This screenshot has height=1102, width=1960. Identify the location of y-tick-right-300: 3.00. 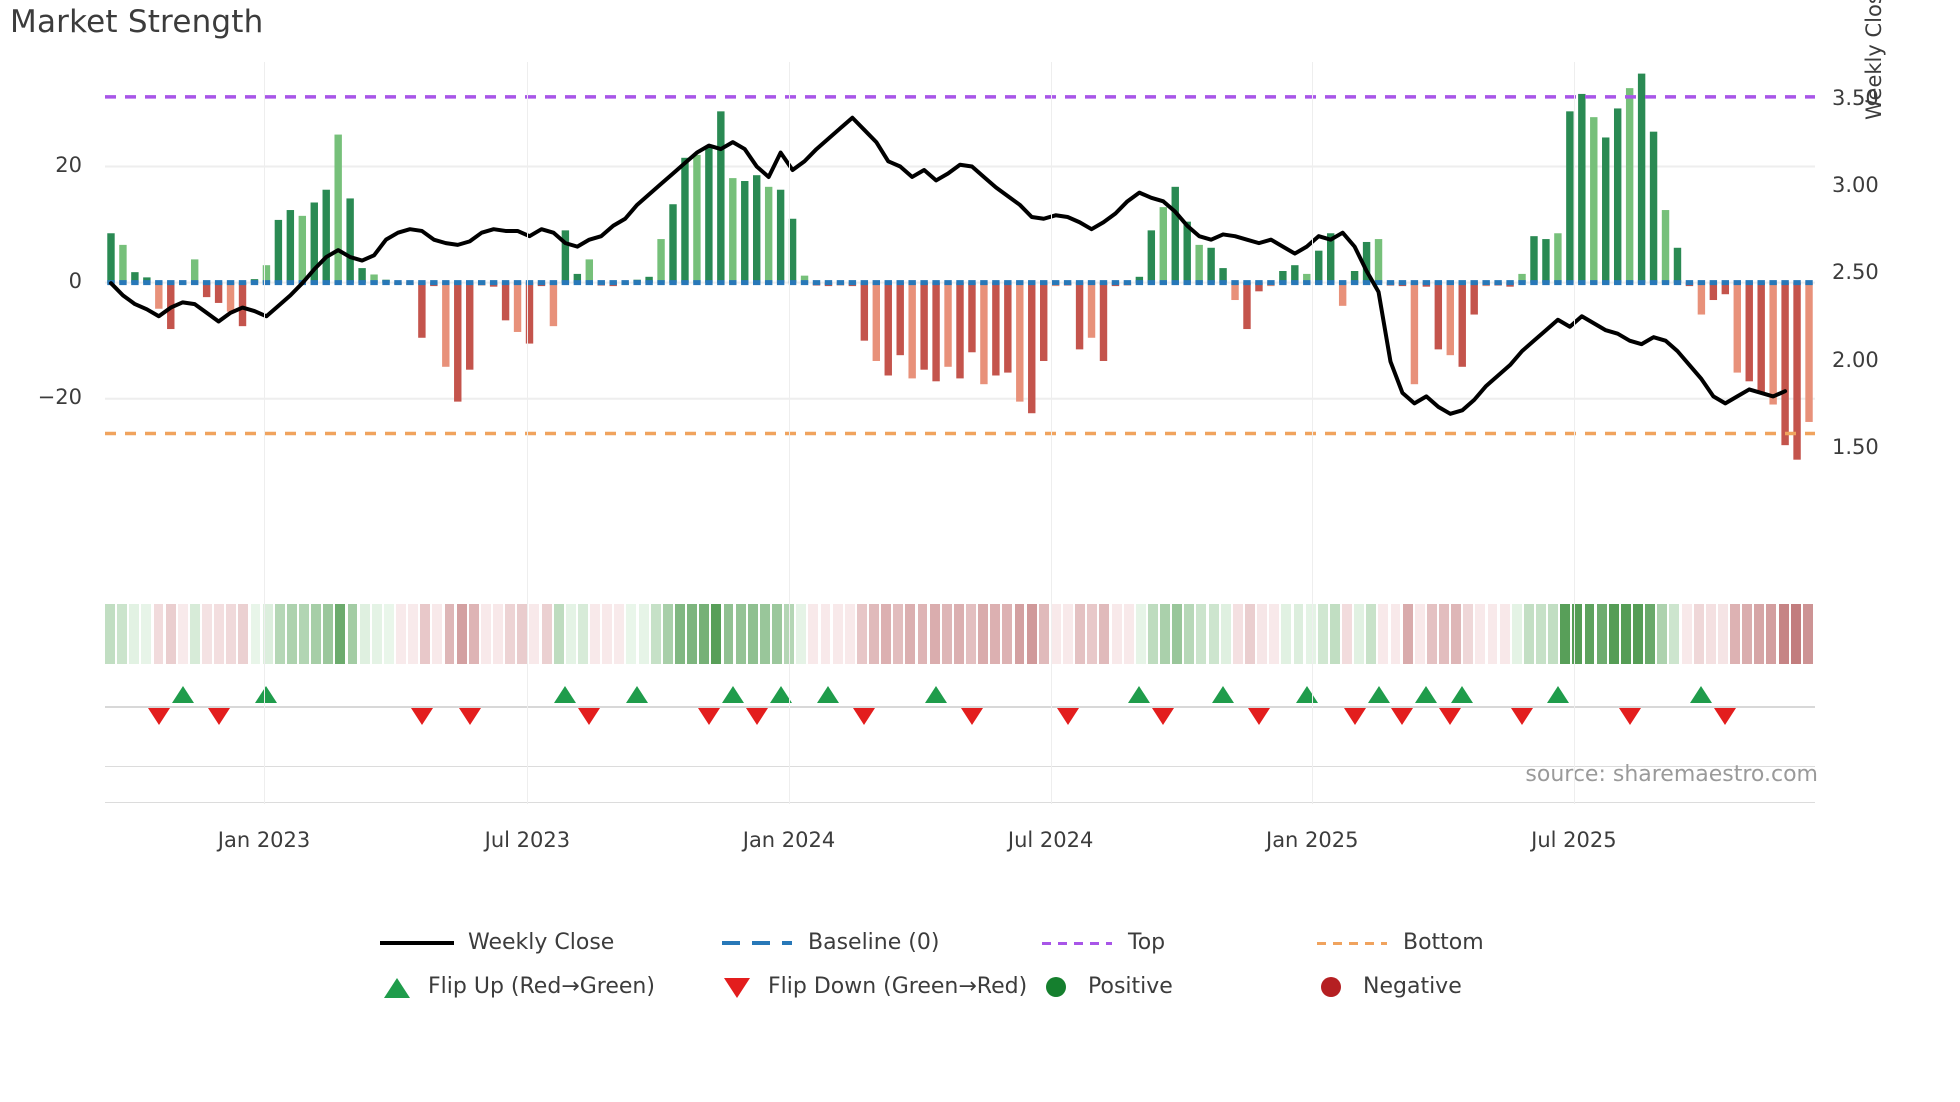
(1855, 185).